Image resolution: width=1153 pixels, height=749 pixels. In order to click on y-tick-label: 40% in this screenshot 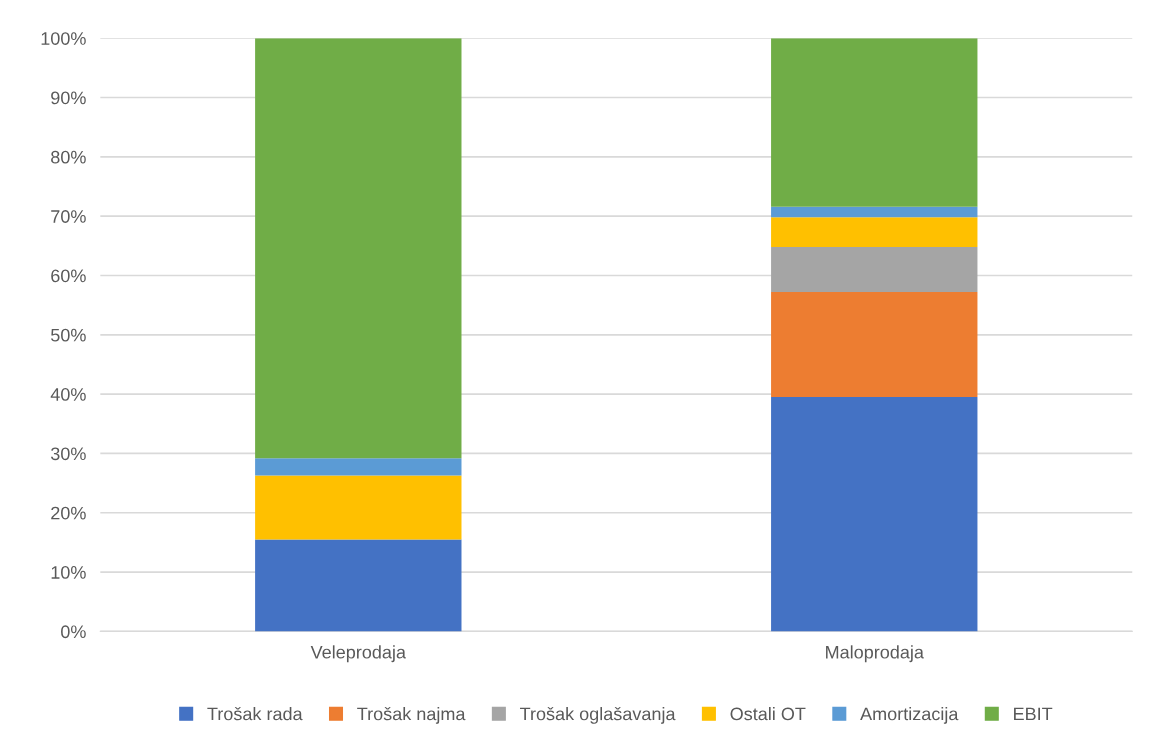, I will do `click(68, 394)`.